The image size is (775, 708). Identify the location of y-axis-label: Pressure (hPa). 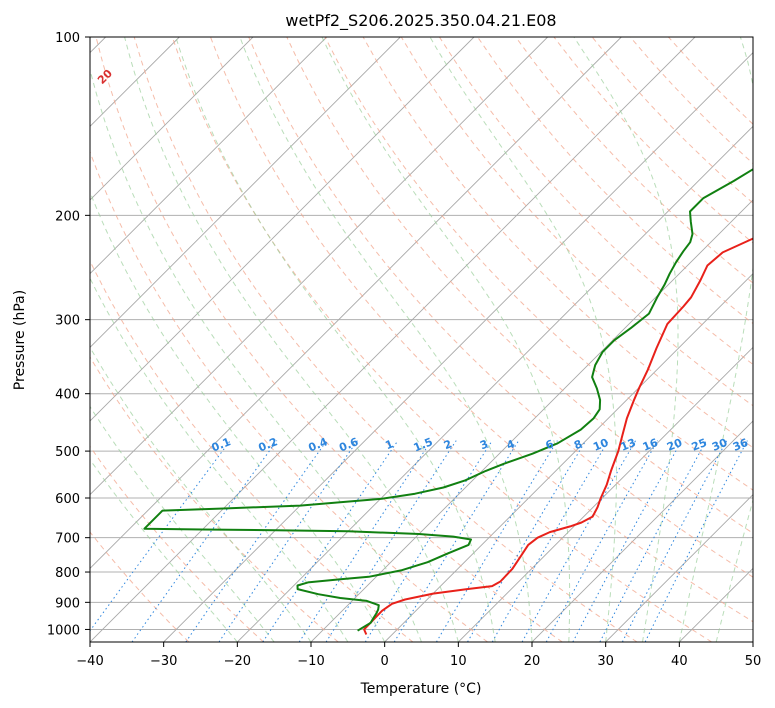
(20, 340).